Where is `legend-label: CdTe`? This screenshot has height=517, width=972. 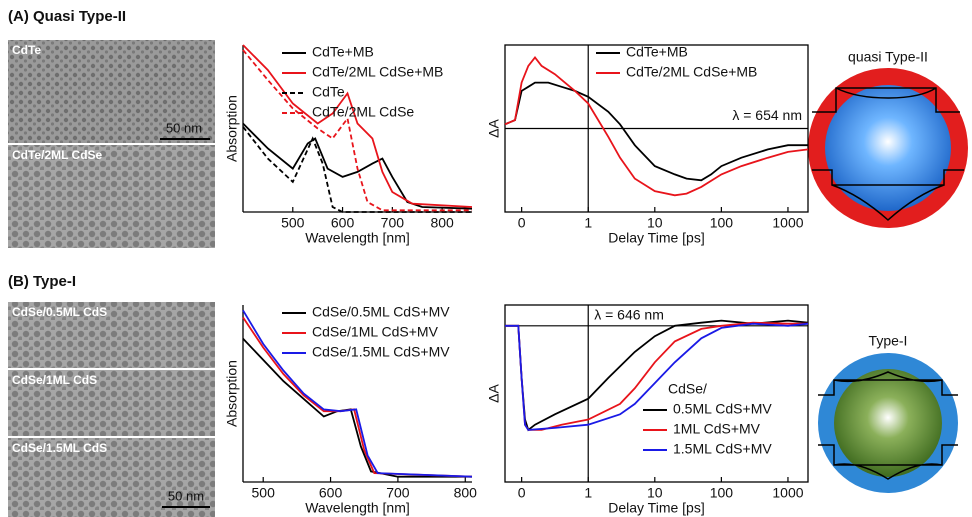 legend-label: CdTe is located at coordinates (328, 92).